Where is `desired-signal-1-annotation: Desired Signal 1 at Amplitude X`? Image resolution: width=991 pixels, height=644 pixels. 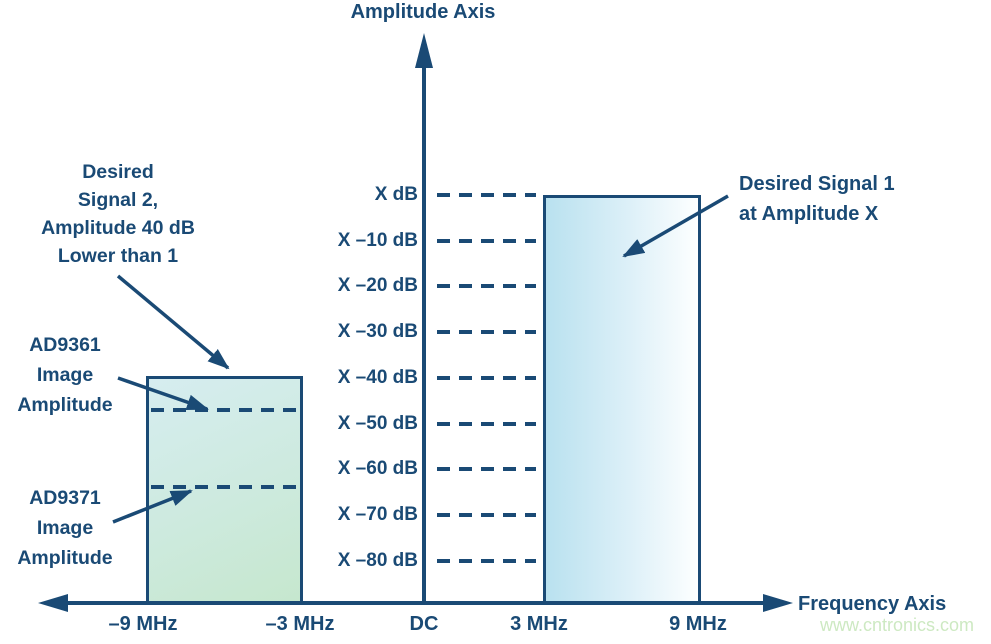 desired-signal-1-annotation: Desired Signal 1 at Amplitude X is located at coordinates (849, 199).